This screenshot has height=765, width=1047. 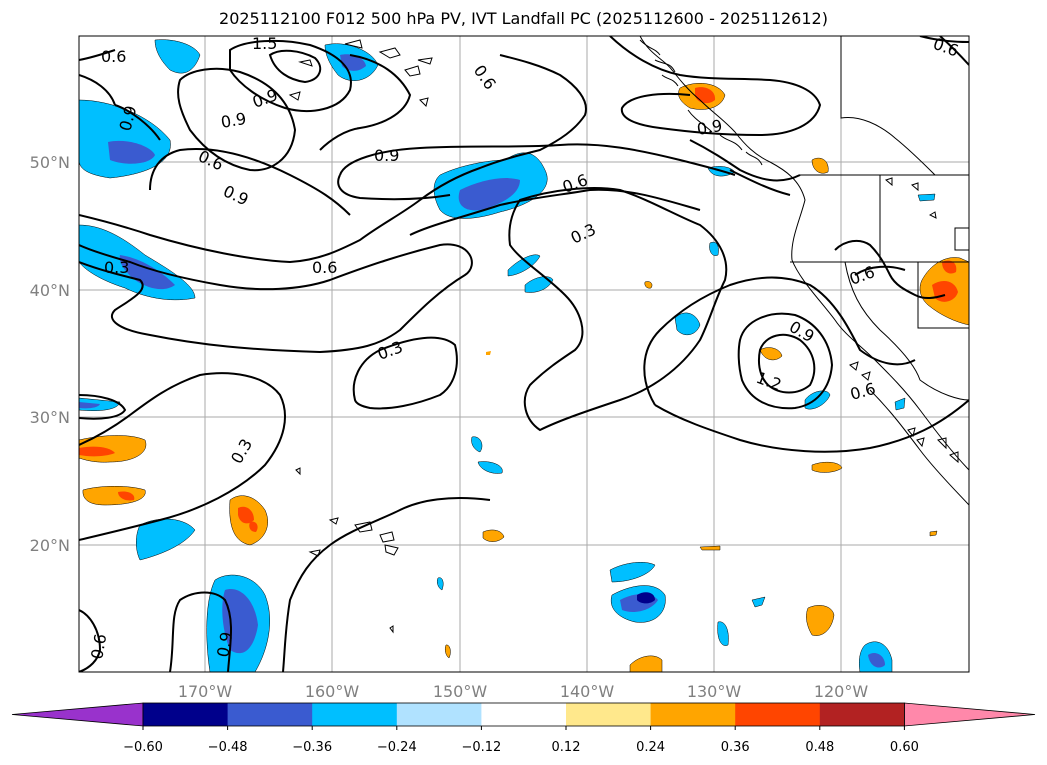 What do you see at coordinates (397, 747) in the screenshot?
I see `colorbar-tick-label: −0.24` at bounding box center [397, 747].